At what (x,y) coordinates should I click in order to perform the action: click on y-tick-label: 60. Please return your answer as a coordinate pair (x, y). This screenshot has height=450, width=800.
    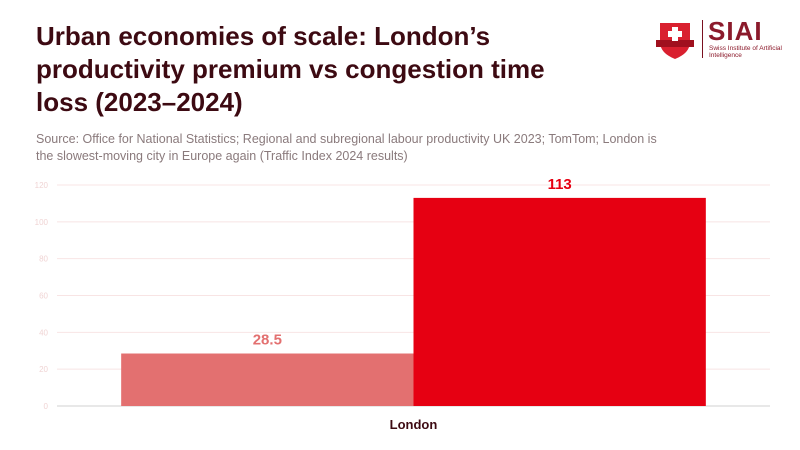
    Looking at the image, I should click on (43, 296).